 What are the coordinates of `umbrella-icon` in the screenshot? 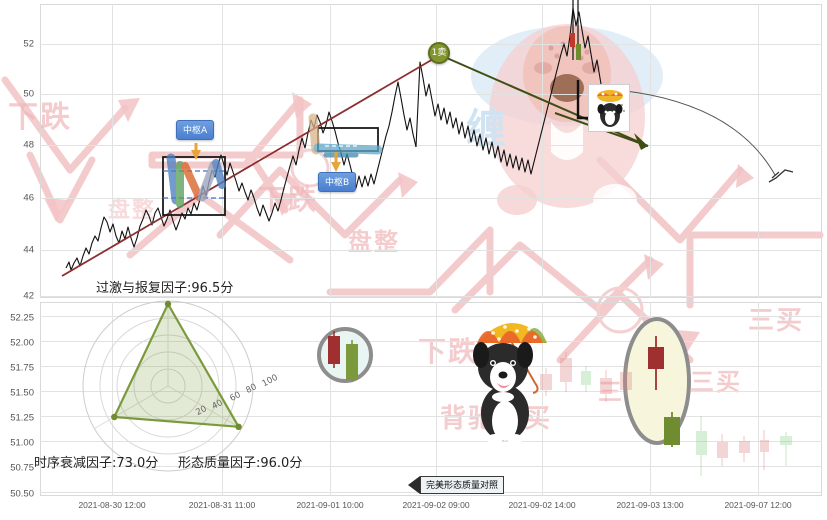 It's located at (512, 358).